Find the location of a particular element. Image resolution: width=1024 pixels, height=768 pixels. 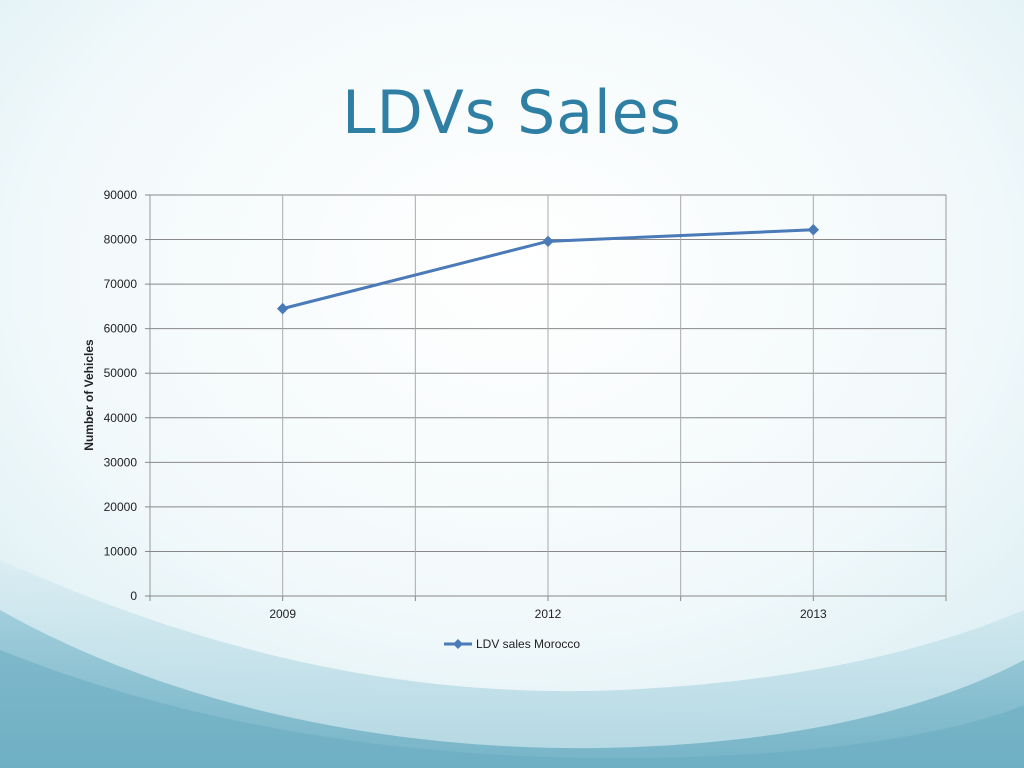

legend-label: LDV sales Morocco is located at coordinates (528, 644).